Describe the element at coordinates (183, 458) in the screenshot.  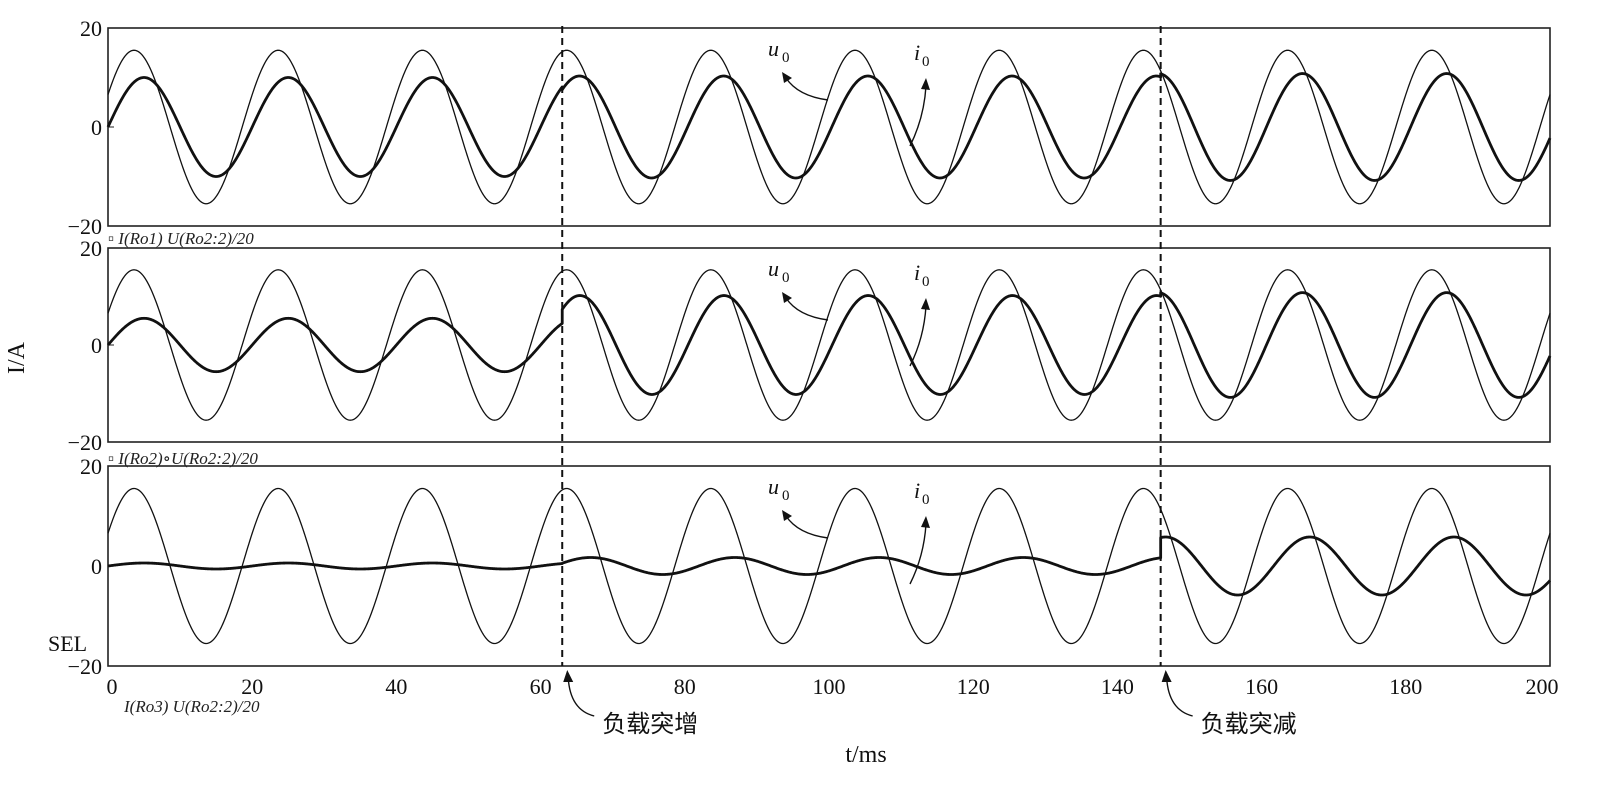
I see `panel-legend: ▫ I(Ro2)∘U(Ro2:2)/20` at that location.